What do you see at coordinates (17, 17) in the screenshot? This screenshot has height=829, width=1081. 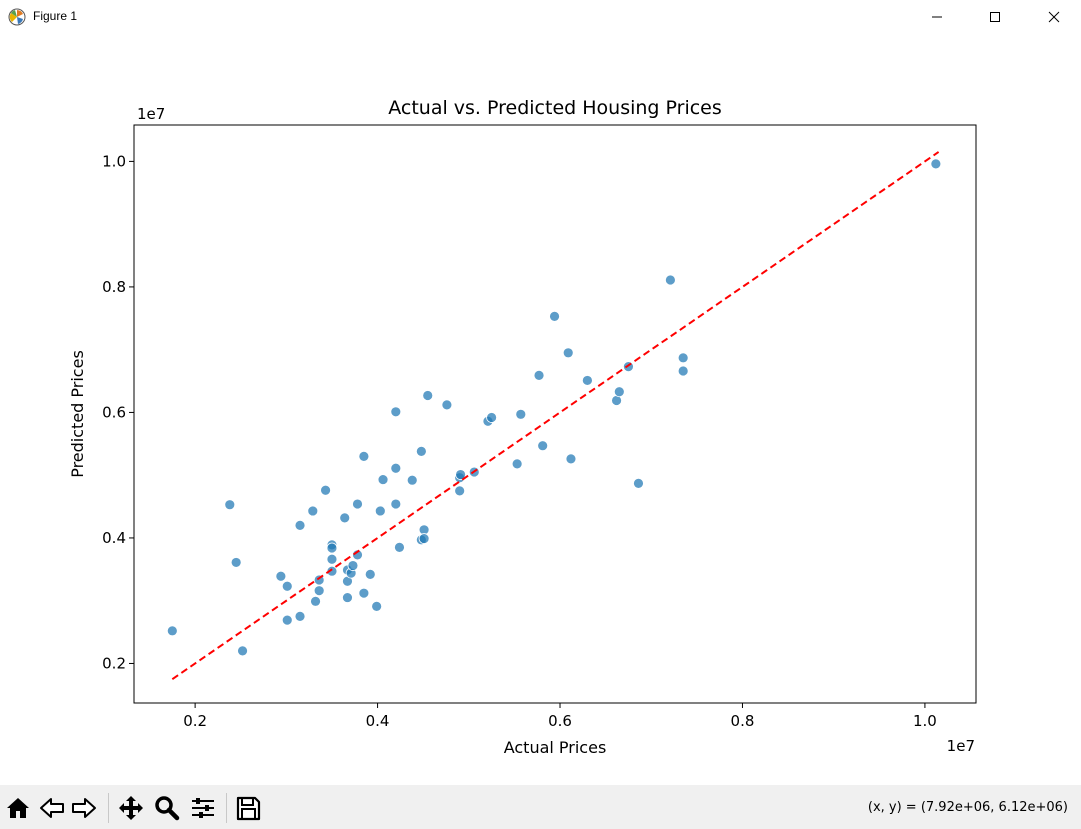 I see `matplotlib-icon` at bounding box center [17, 17].